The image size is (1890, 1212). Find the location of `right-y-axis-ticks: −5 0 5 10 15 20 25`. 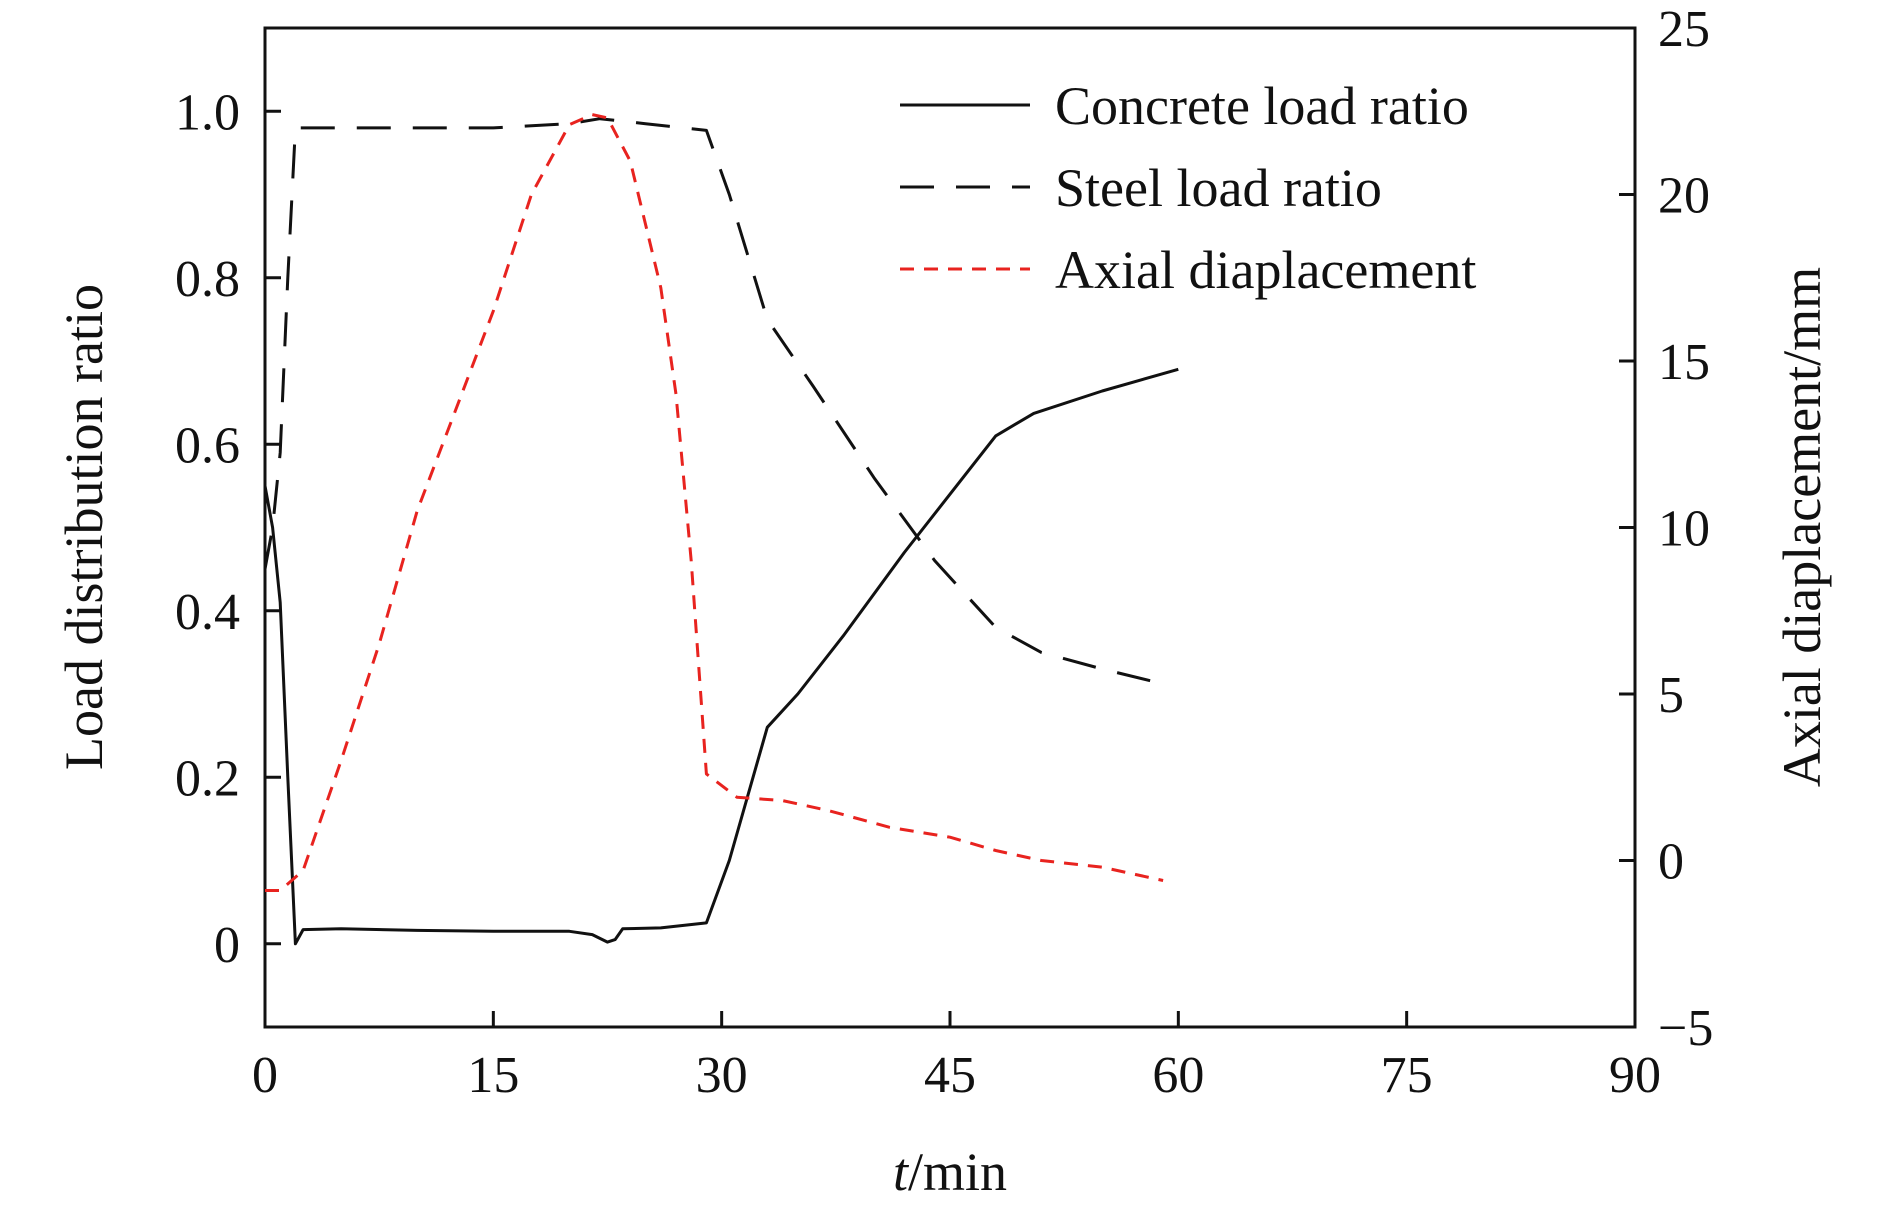

right-y-axis-ticks: −5 0 5 10 15 20 25 is located at coordinates (1666, 529).